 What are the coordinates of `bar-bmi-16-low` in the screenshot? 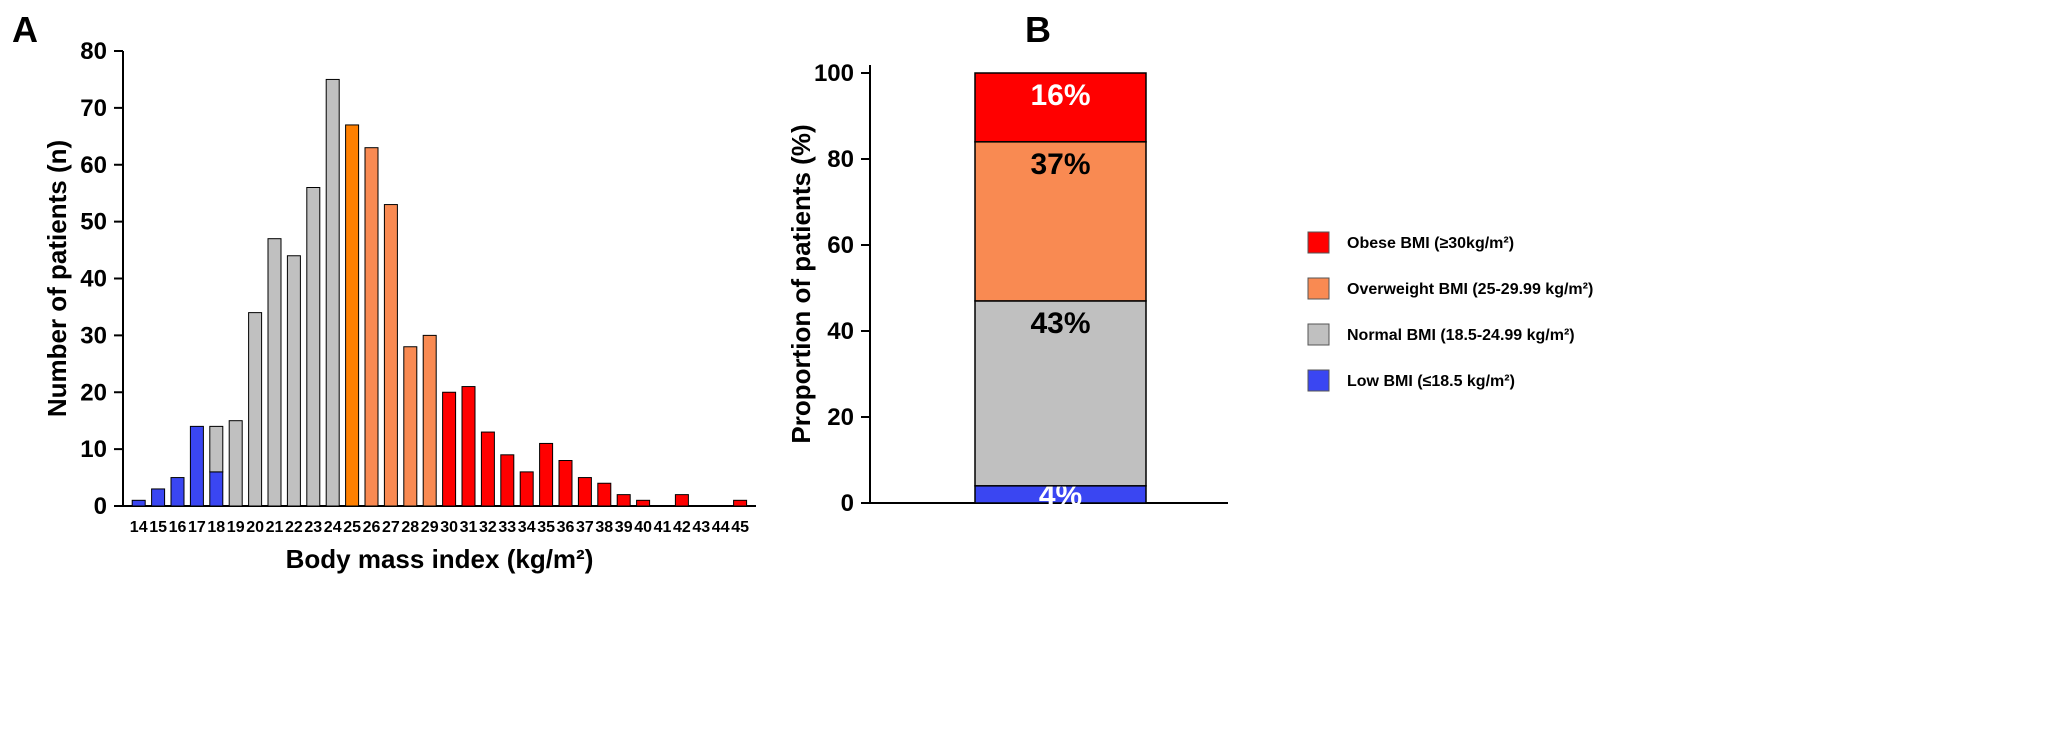 It's located at (177, 492).